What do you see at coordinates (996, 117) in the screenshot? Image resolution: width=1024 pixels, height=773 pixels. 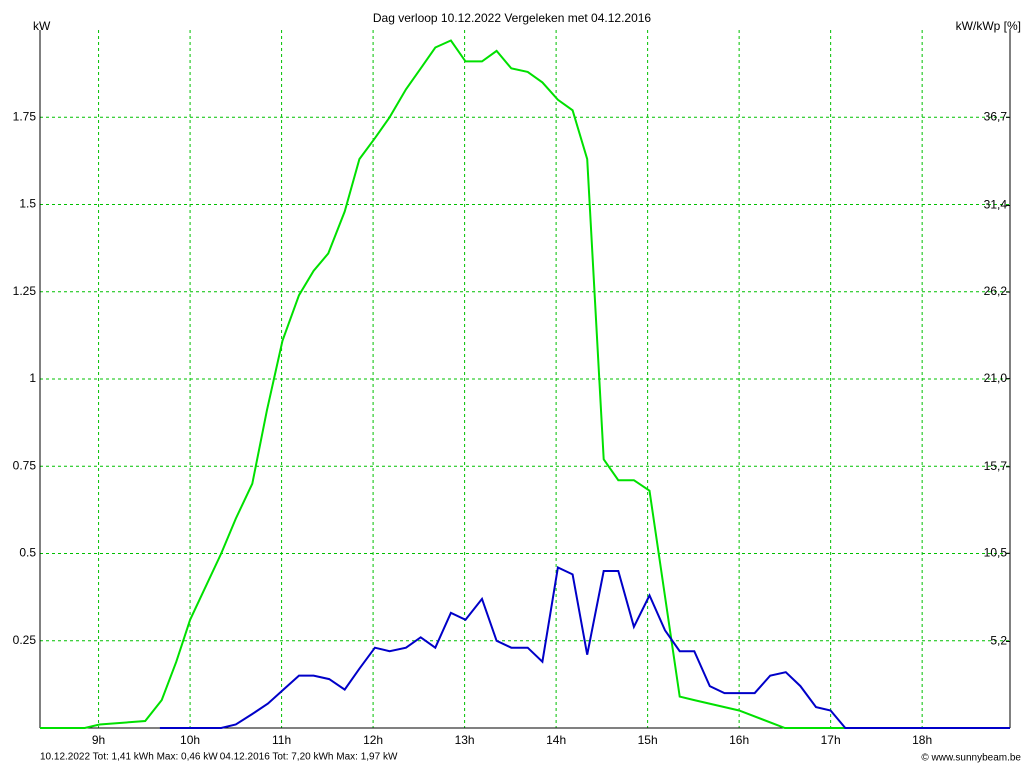 I see `y2-tick-label: 36,7` at bounding box center [996, 117].